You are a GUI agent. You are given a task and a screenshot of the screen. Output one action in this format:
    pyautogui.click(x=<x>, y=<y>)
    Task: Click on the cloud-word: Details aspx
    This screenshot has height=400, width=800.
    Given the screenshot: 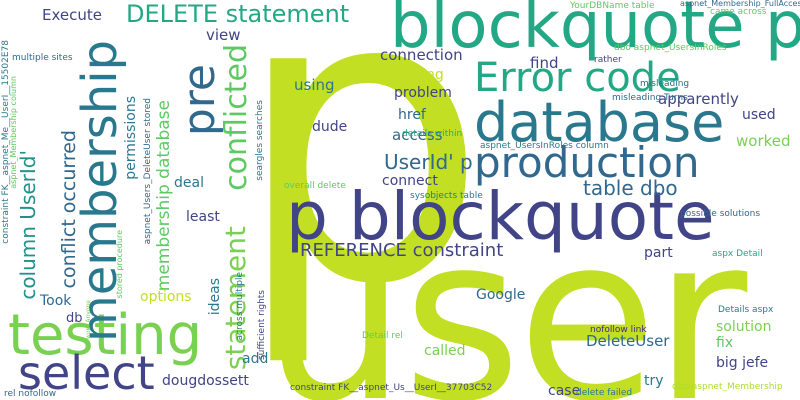 What is the action you would take?
    pyautogui.click(x=746, y=310)
    